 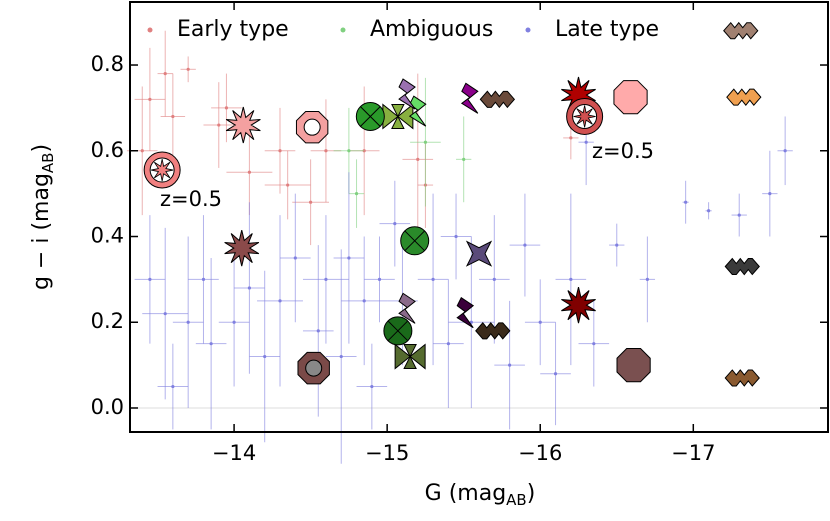 I want to click on y-label-main: g − i (mag, so click(x=41, y=231).